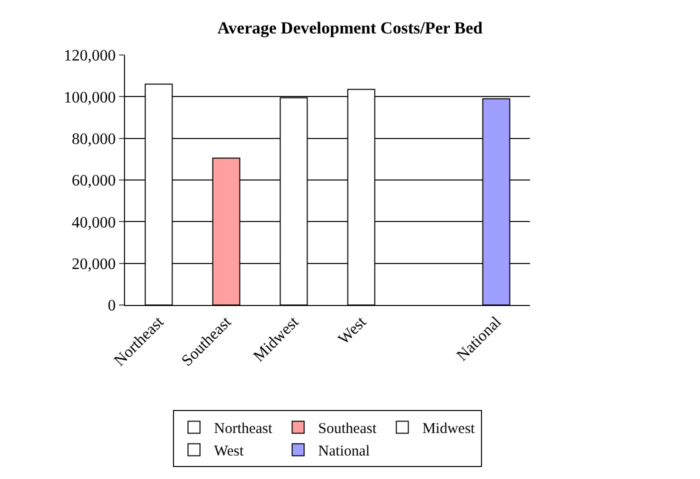  What do you see at coordinates (449, 429) in the screenshot?
I see `legend-label: Midwest` at bounding box center [449, 429].